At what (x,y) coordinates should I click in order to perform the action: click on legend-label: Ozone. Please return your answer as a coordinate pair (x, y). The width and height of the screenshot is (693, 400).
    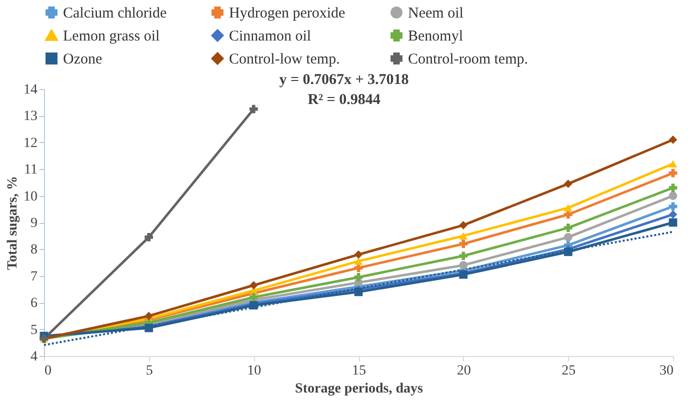
    Looking at the image, I should click on (82, 60).